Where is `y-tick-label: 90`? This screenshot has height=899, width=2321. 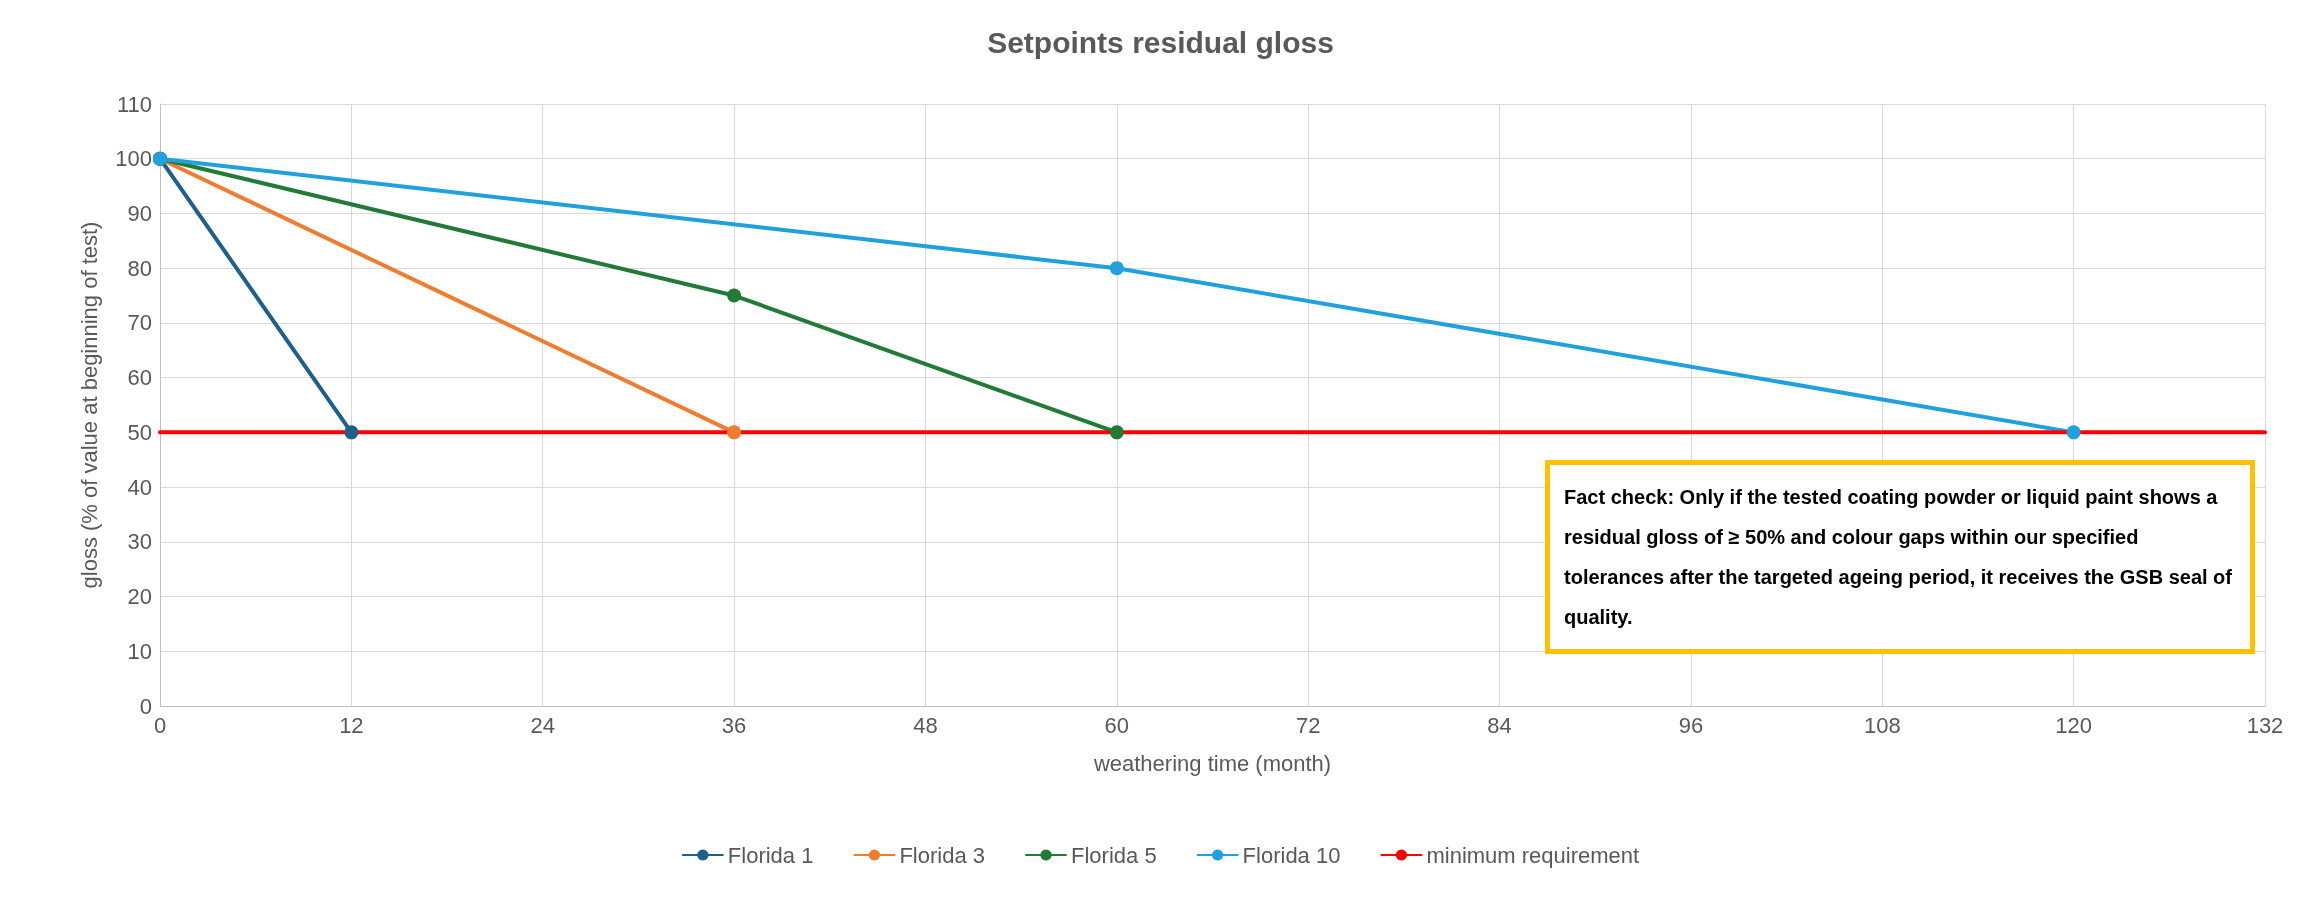 y-tick-label: 90 is located at coordinates (139, 213).